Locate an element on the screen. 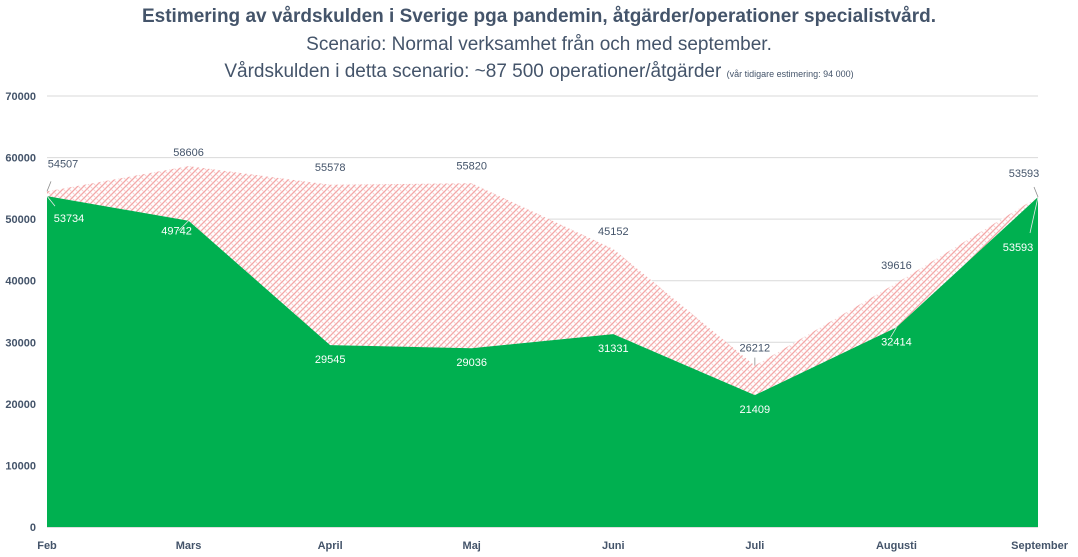  data-label-actual: 29036 is located at coordinates (471, 363).